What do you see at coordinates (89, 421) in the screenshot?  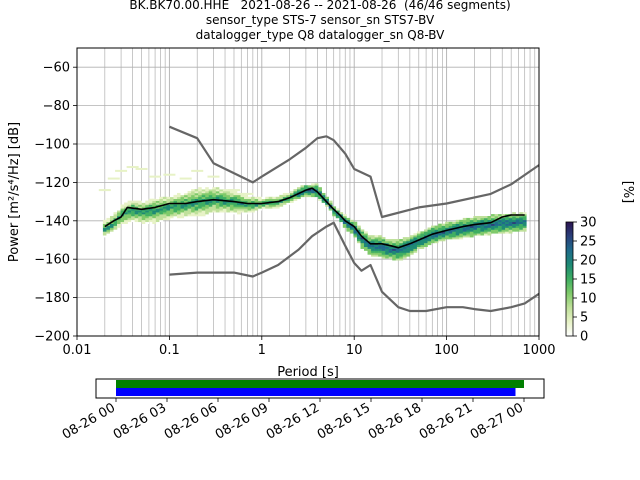 I see `time-tick-label: 08-26 00` at bounding box center [89, 421].